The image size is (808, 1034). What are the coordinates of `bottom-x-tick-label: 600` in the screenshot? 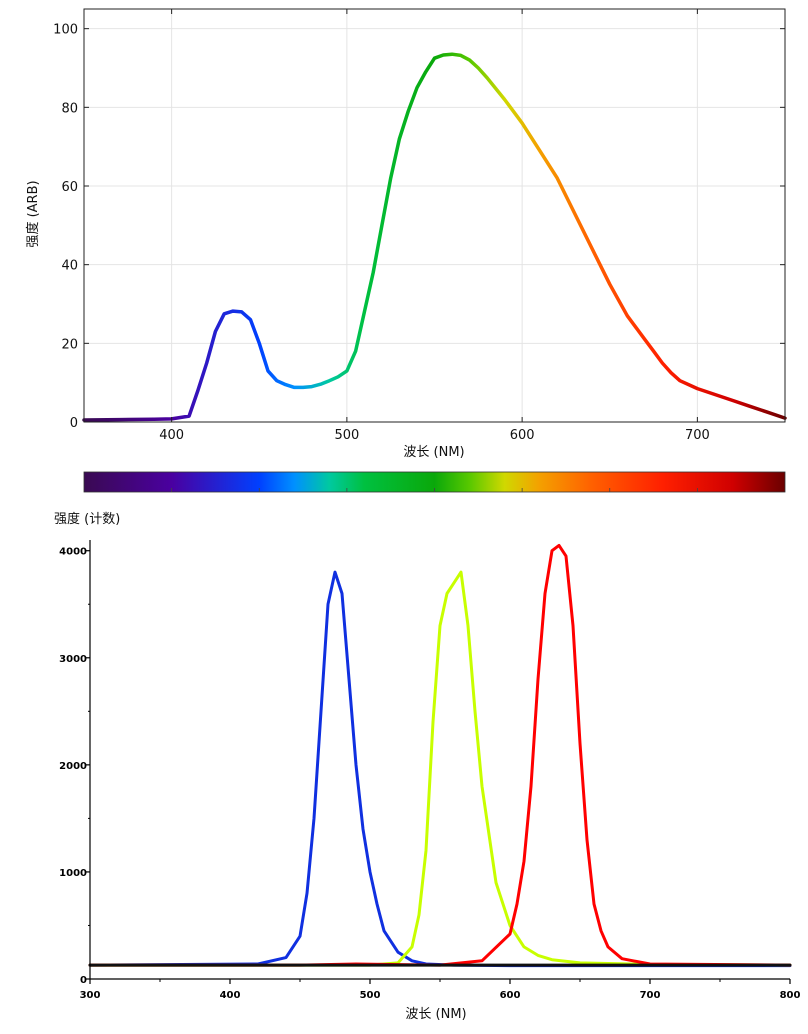 It's located at (510, 995).